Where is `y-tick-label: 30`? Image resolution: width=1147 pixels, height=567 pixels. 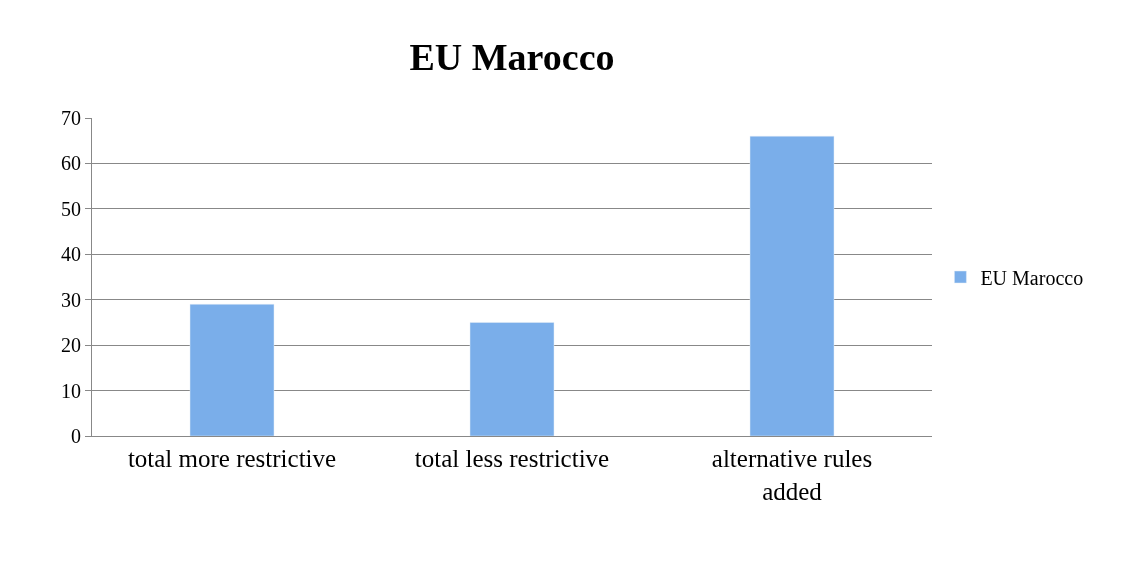 y-tick-label: 30 is located at coordinates (71, 299).